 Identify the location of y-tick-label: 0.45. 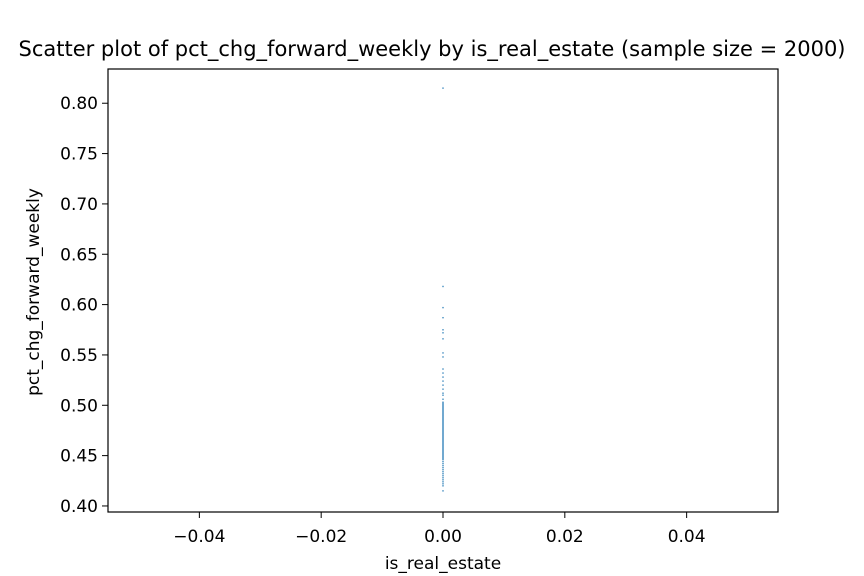
(79, 457).